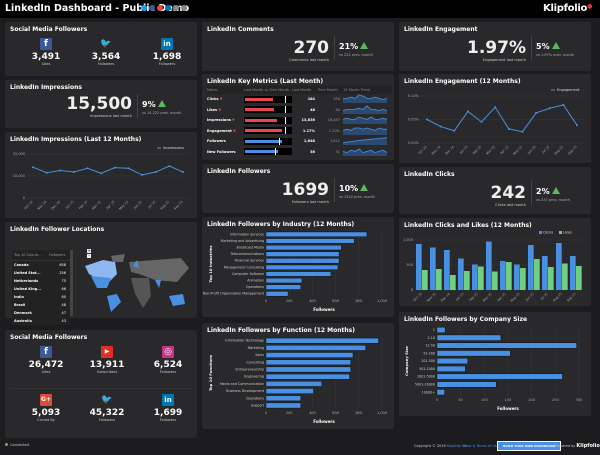 Image resolution: width=600 pixels, height=455 pixels. Describe the element at coordinates (216, 141) in the screenshot. I see `metric-name: Followers` at that location.